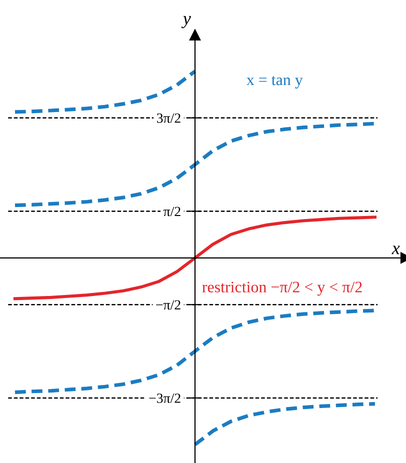  I want to click on y-tick-label: −π/2, so click(168, 305).